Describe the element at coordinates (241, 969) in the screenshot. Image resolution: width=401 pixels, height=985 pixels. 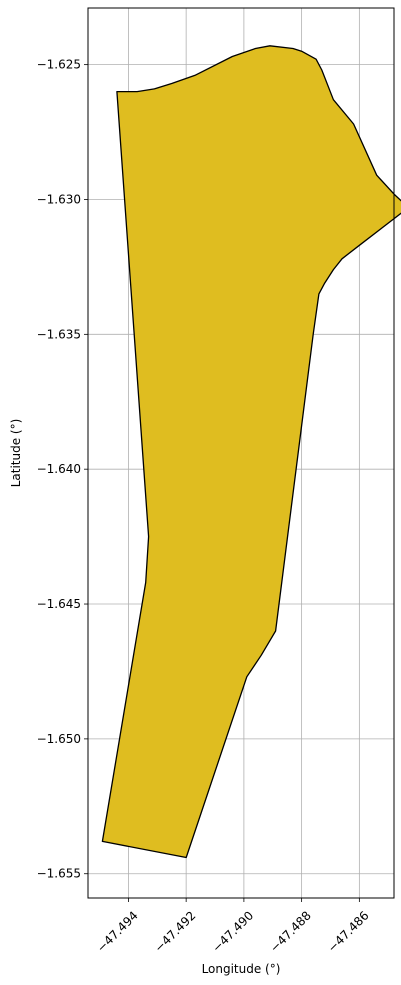
I see `x-axis-label: Longitude (°)` at that location.